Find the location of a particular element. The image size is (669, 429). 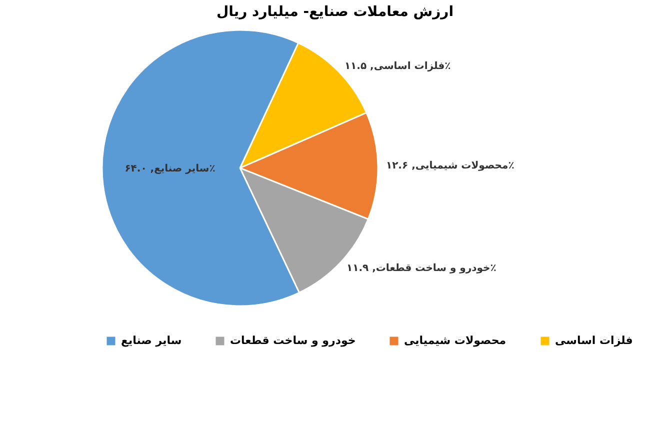

data-label: خودرو و ساخت قطعات, ۱۱.۹٪ is located at coordinates (421, 268).